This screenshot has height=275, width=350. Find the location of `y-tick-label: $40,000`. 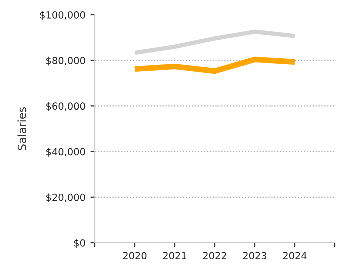

y-tick-label: $40,000 is located at coordinates (66, 152).